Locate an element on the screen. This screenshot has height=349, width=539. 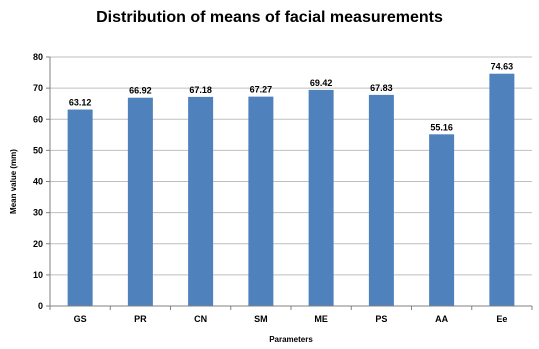
y-axis-title: Mean value (mm) is located at coordinates (13, 181).